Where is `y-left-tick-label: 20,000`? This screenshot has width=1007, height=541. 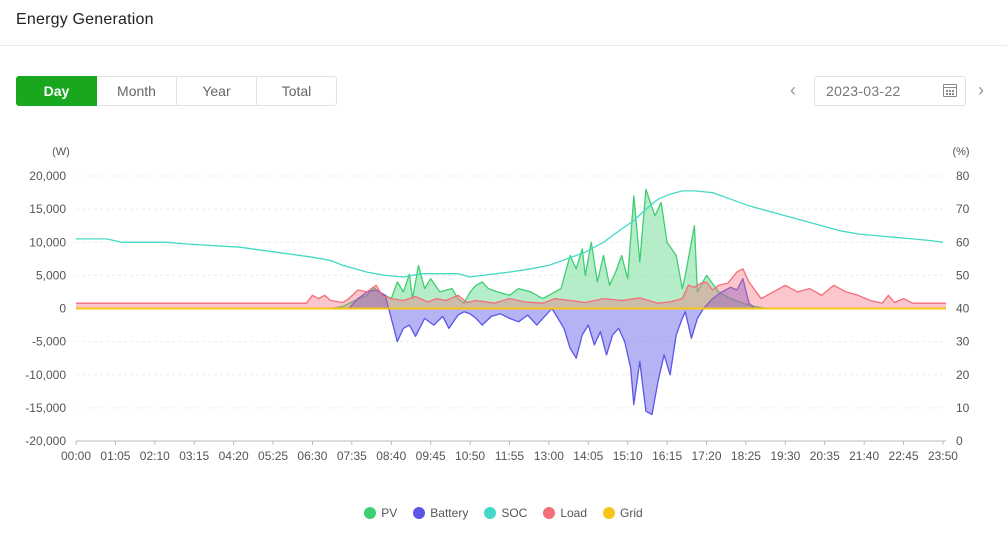
y-left-tick-label: 20,000 is located at coordinates (47, 176).